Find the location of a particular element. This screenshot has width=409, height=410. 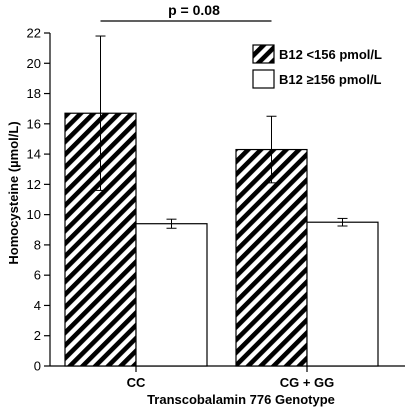

y-tick-label: 2 is located at coordinates (37, 335).